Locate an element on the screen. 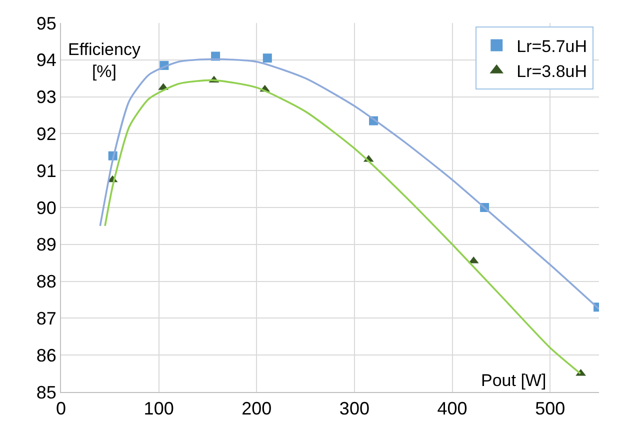 Image resolution: width=632 pixels, height=440 pixels. y-tick-label: 92 is located at coordinates (46, 134).